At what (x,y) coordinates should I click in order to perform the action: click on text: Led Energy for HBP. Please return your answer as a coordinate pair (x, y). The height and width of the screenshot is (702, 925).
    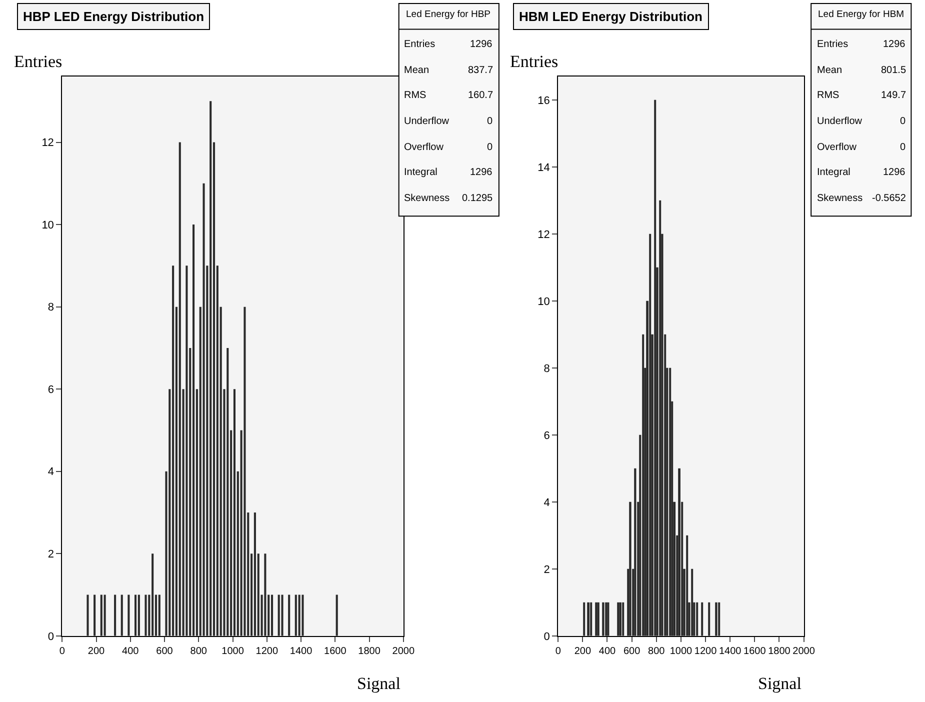
    Looking at the image, I should click on (448, 14).